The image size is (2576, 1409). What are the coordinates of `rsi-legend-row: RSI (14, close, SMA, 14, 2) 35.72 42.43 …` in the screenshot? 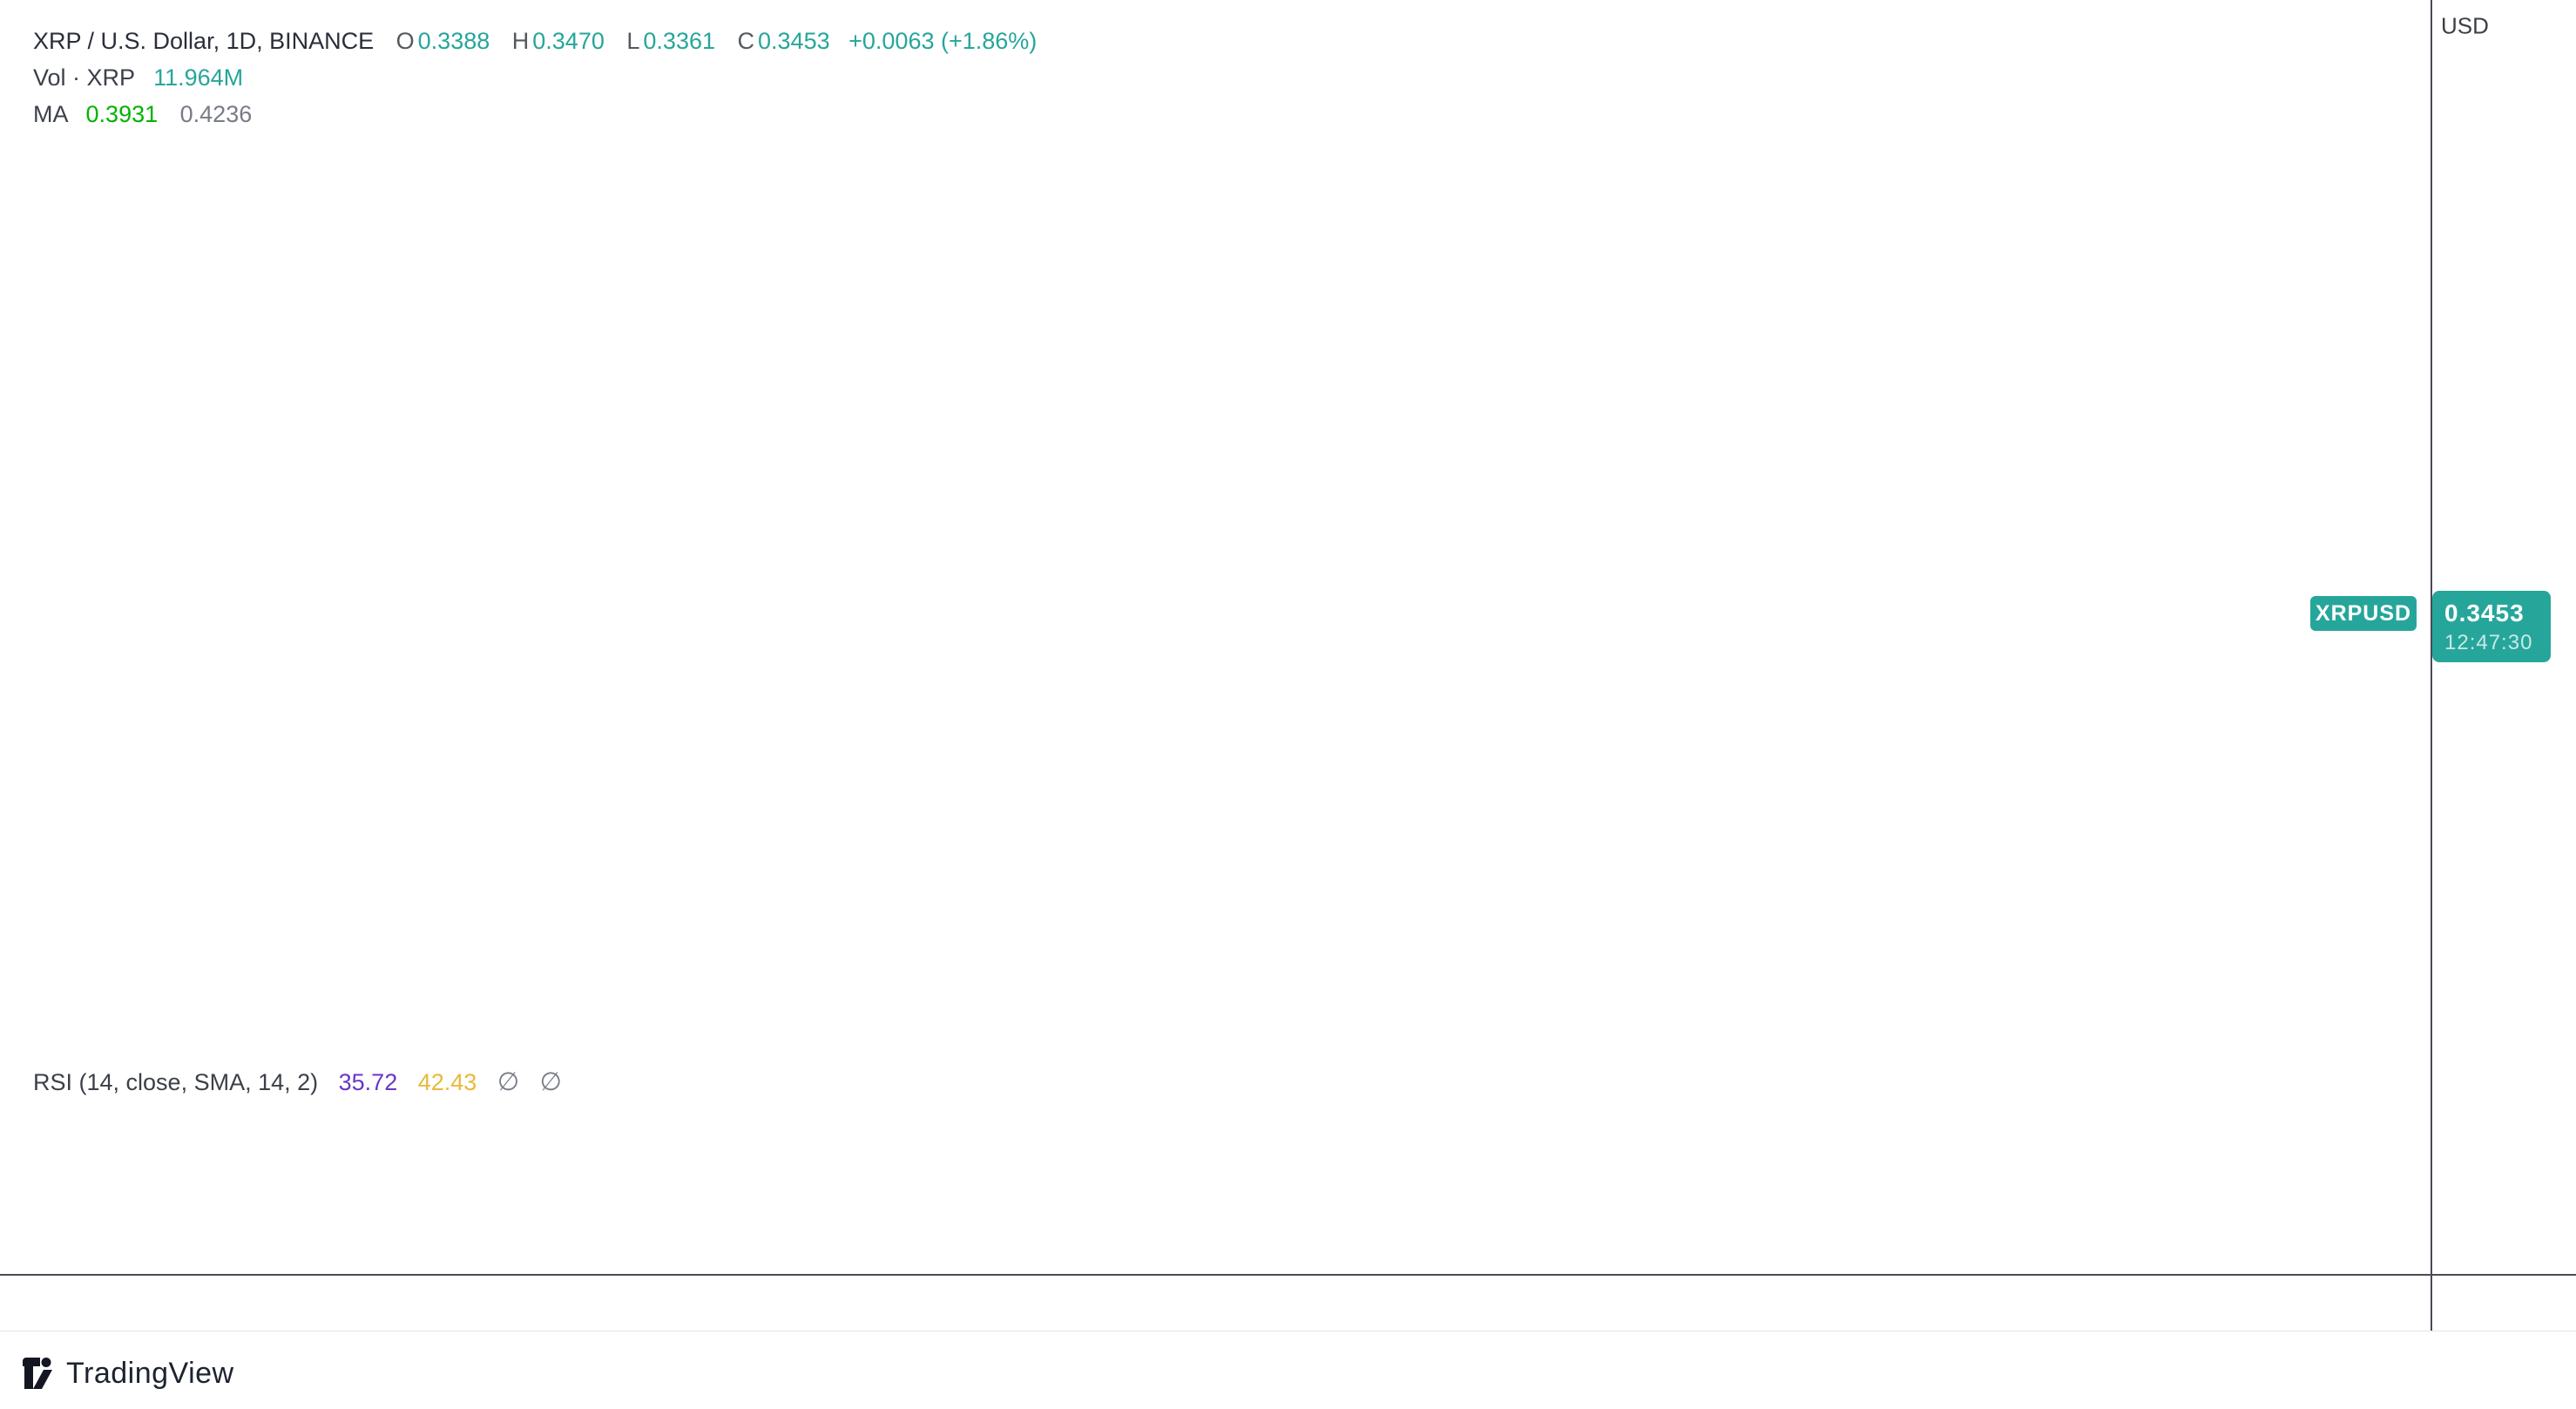 It's located at (297, 1082).